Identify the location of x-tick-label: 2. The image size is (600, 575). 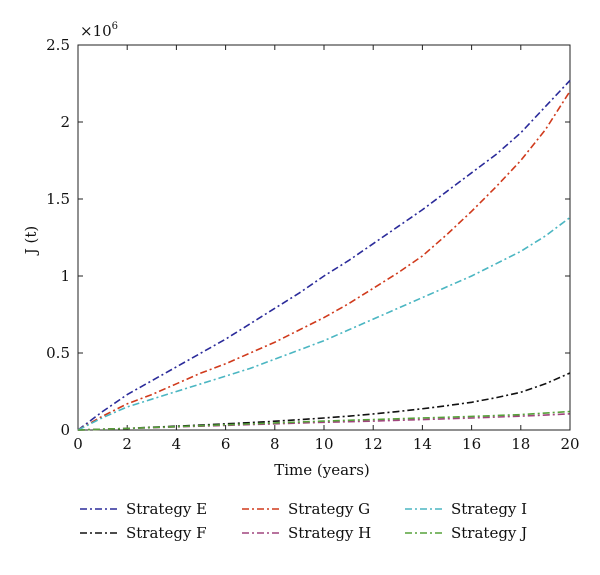
(127, 444).